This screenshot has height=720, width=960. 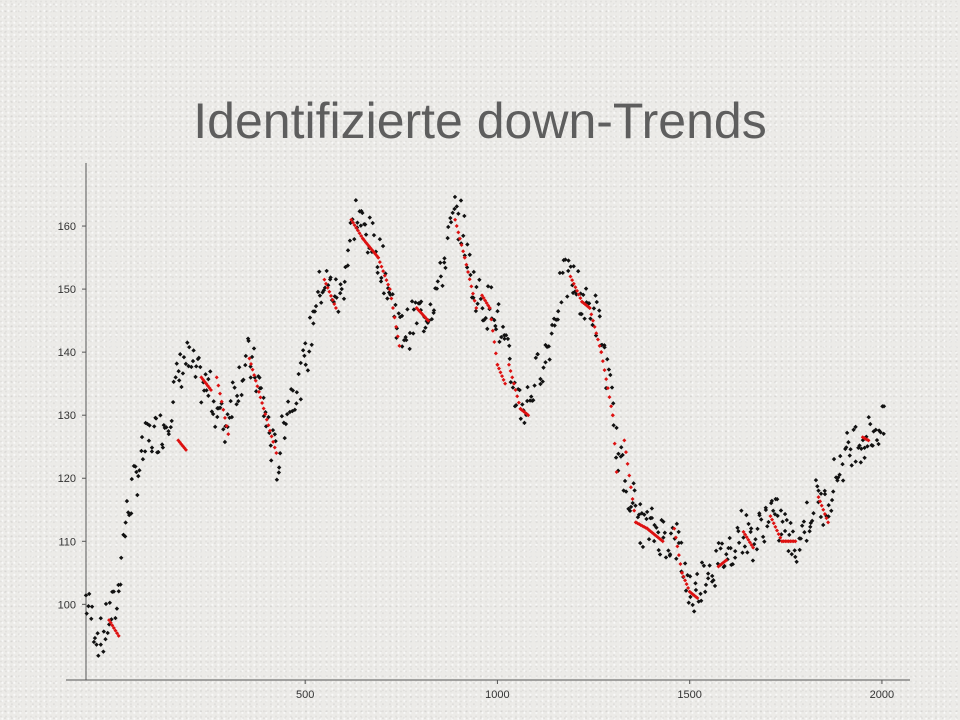 I want to click on y-tick-label: 110, so click(x=67, y=542).